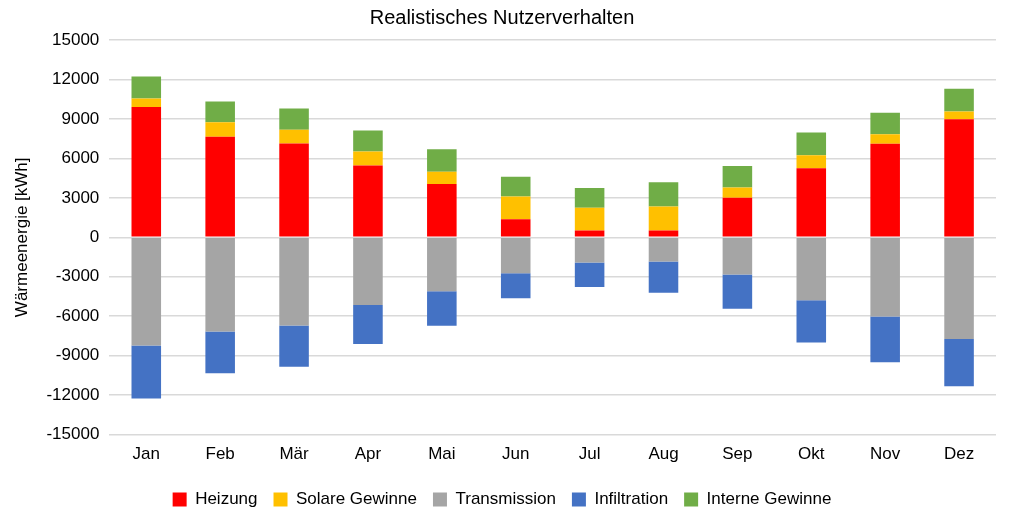 The image size is (1016, 522). I want to click on y-tick-label: -9000, so click(77, 355).